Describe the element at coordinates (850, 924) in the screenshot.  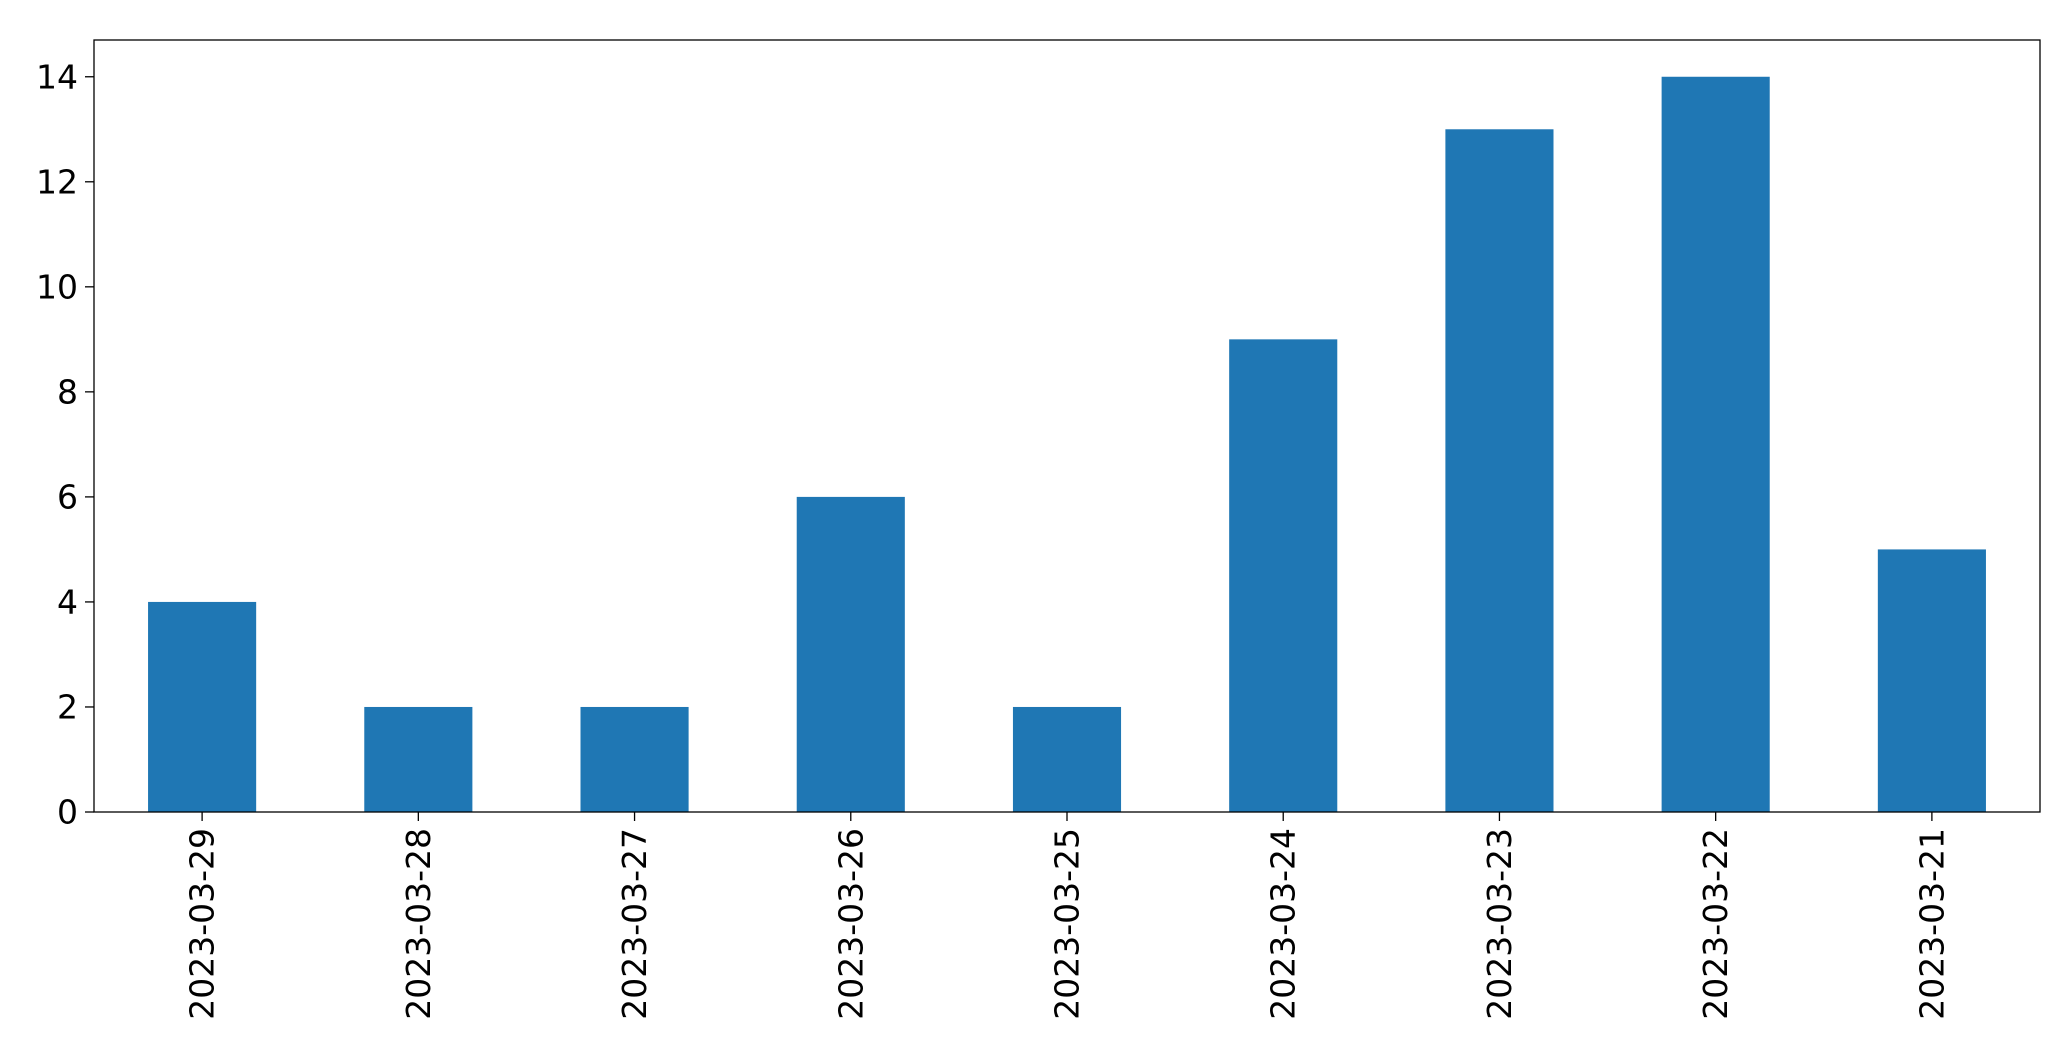
I see `x-tick-label: 2023-03-26` at that location.